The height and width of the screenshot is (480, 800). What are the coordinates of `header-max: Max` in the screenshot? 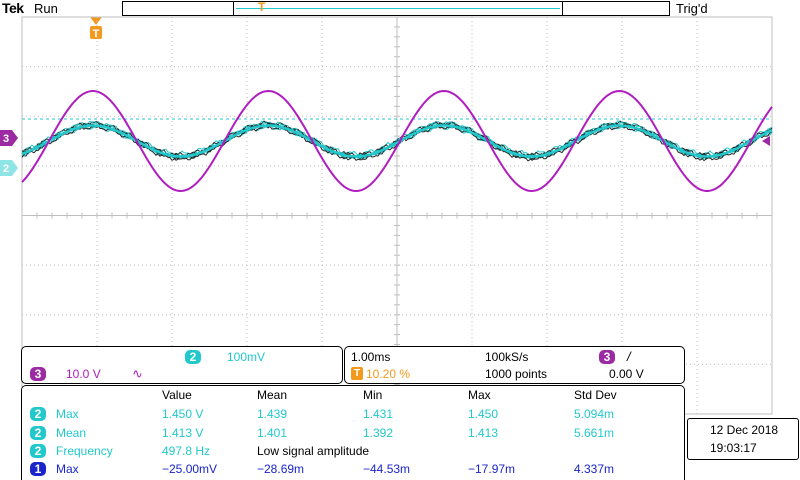 It's located at (479, 395).